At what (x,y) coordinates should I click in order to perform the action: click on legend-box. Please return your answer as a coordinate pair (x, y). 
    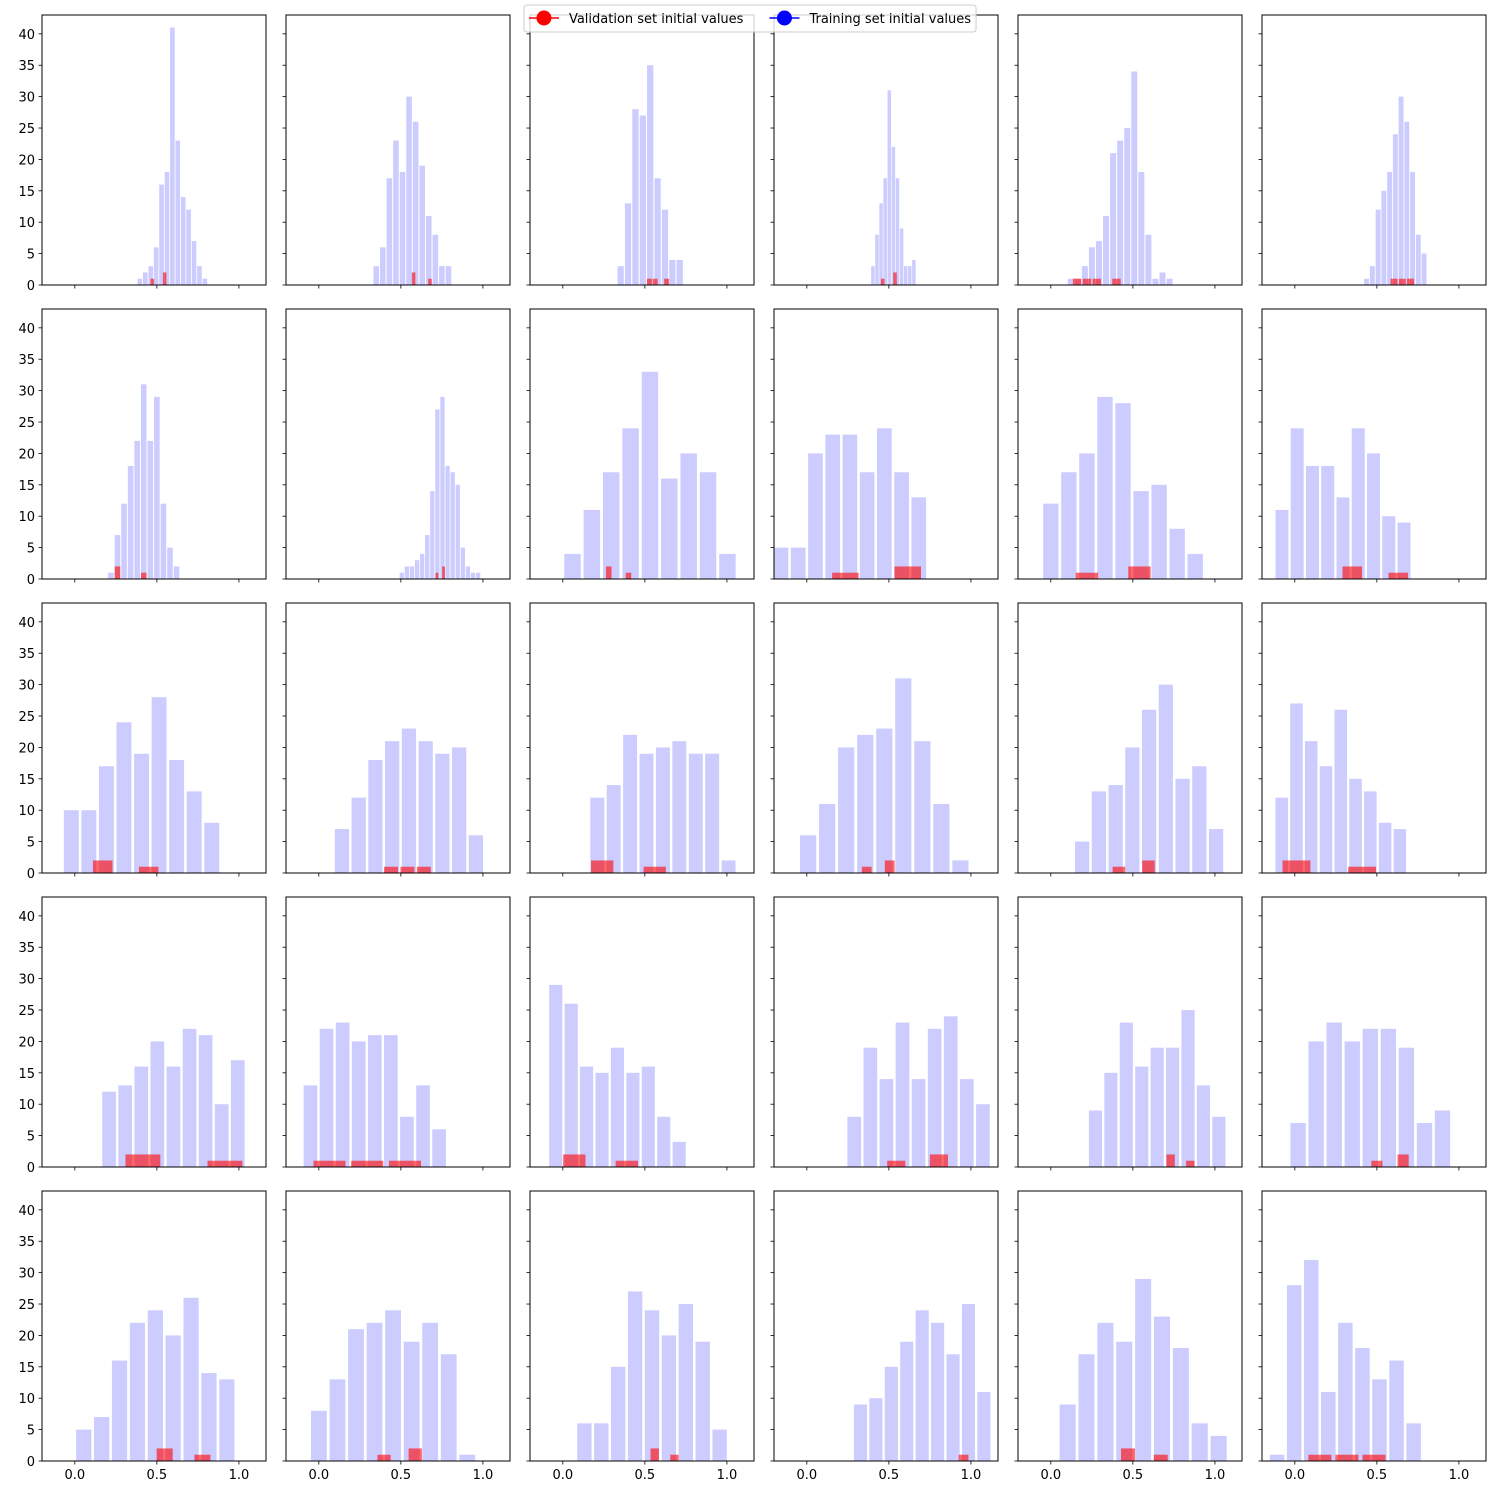
    Looking at the image, I should click on (750, 18).